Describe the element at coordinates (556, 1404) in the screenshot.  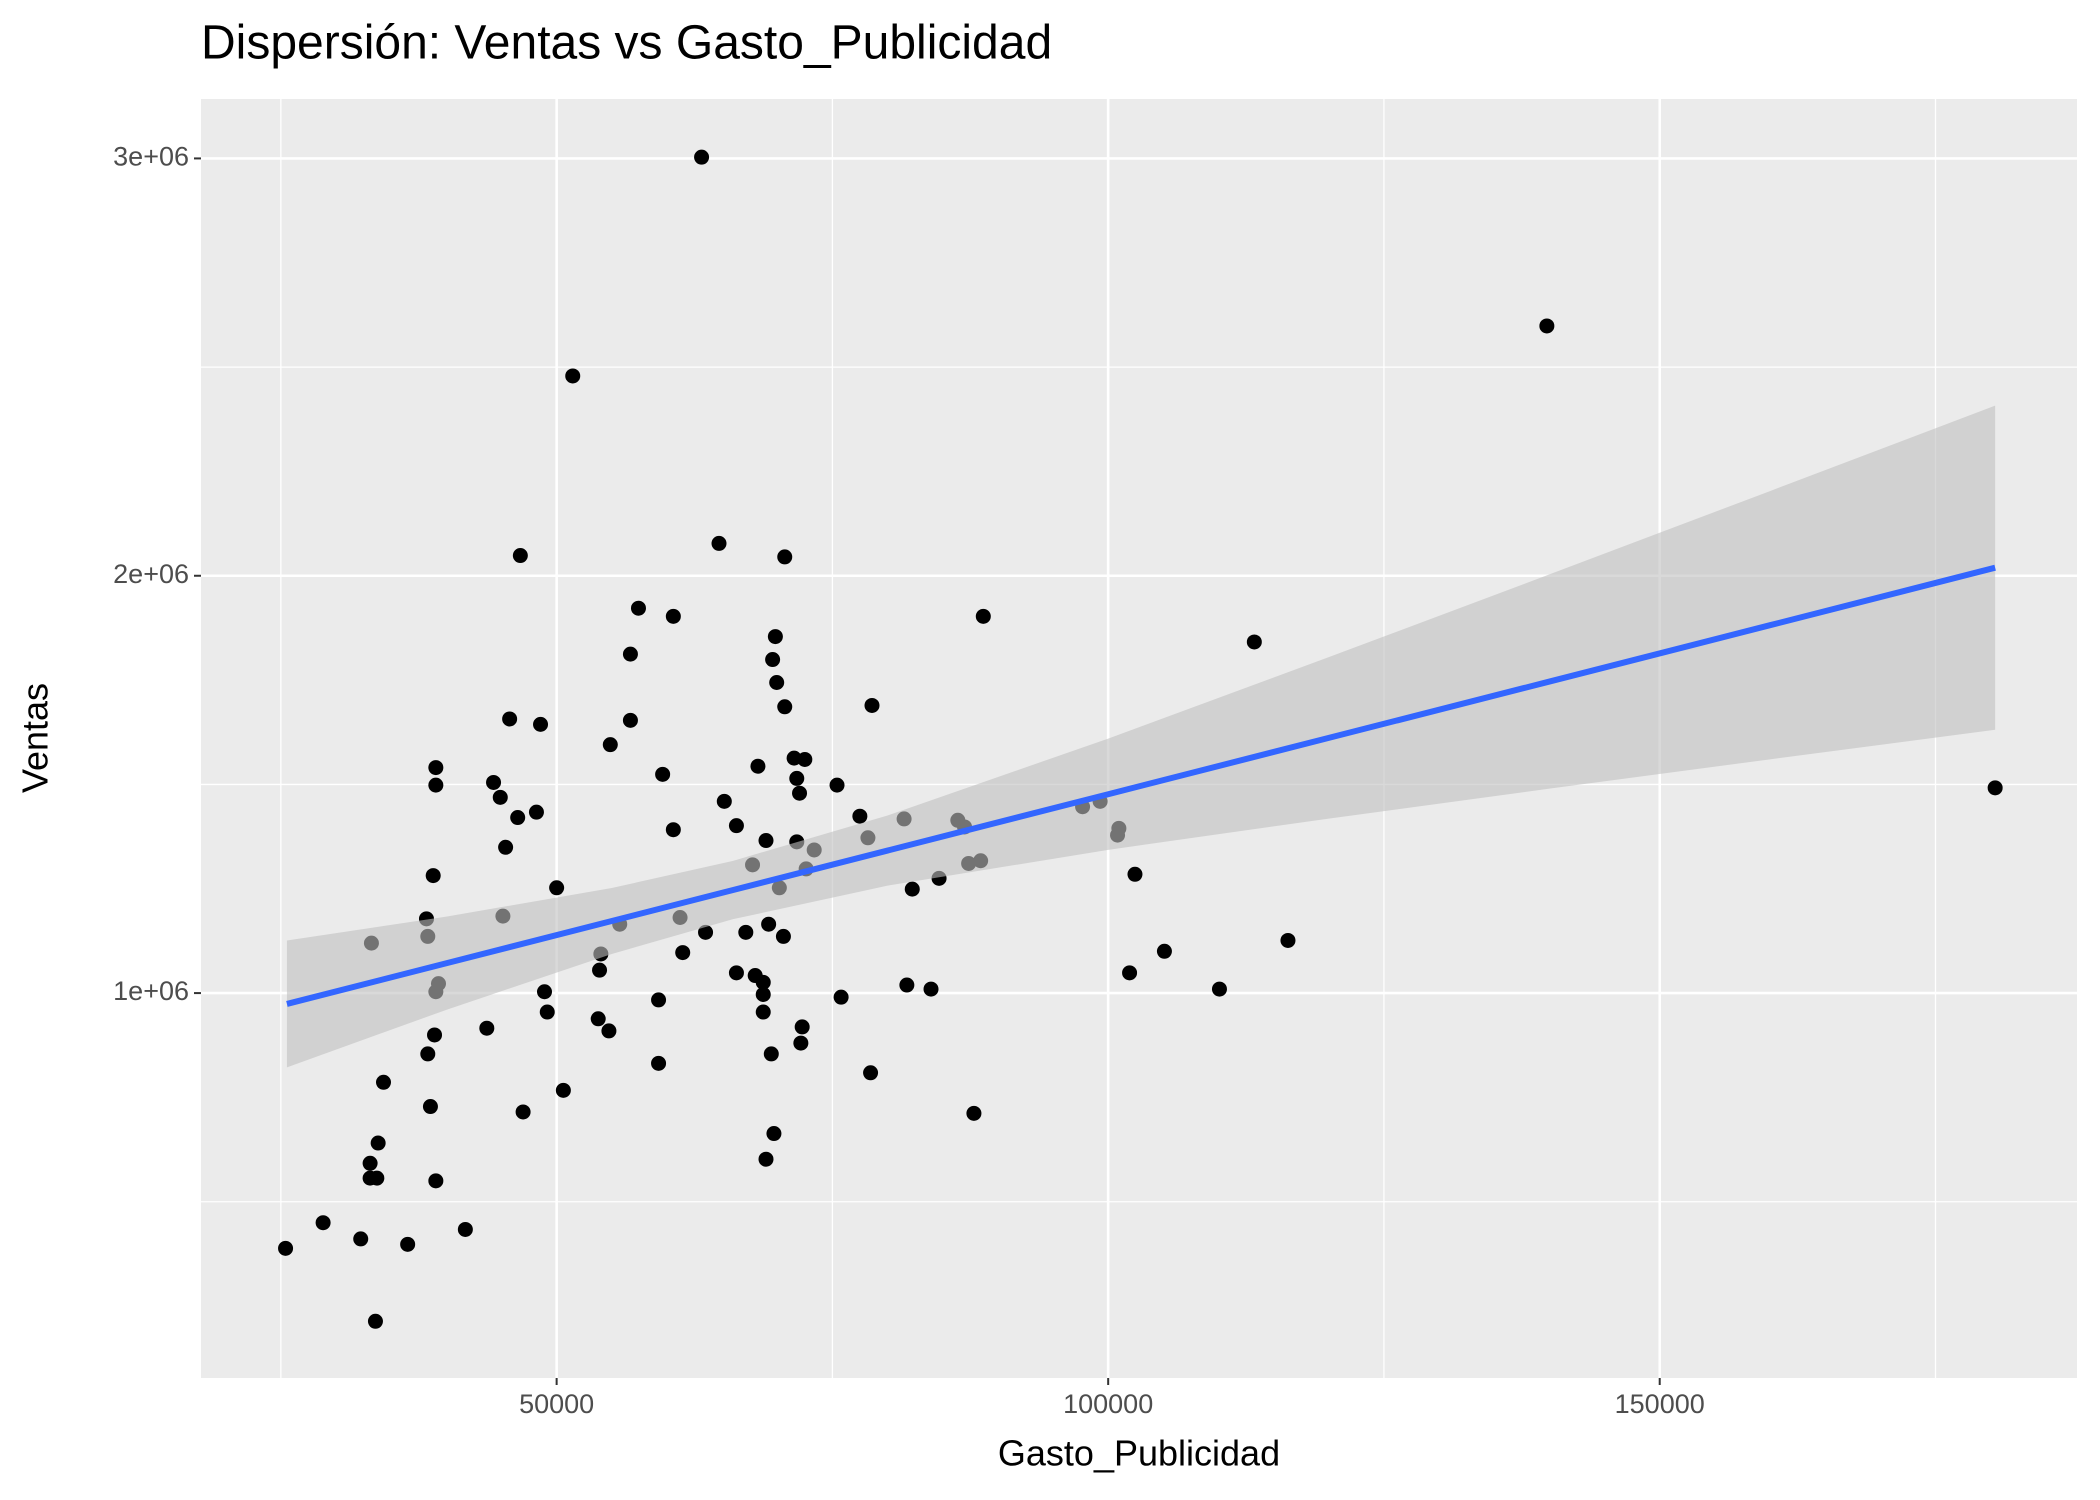
I see `x-tick-label: 50000` at that location.